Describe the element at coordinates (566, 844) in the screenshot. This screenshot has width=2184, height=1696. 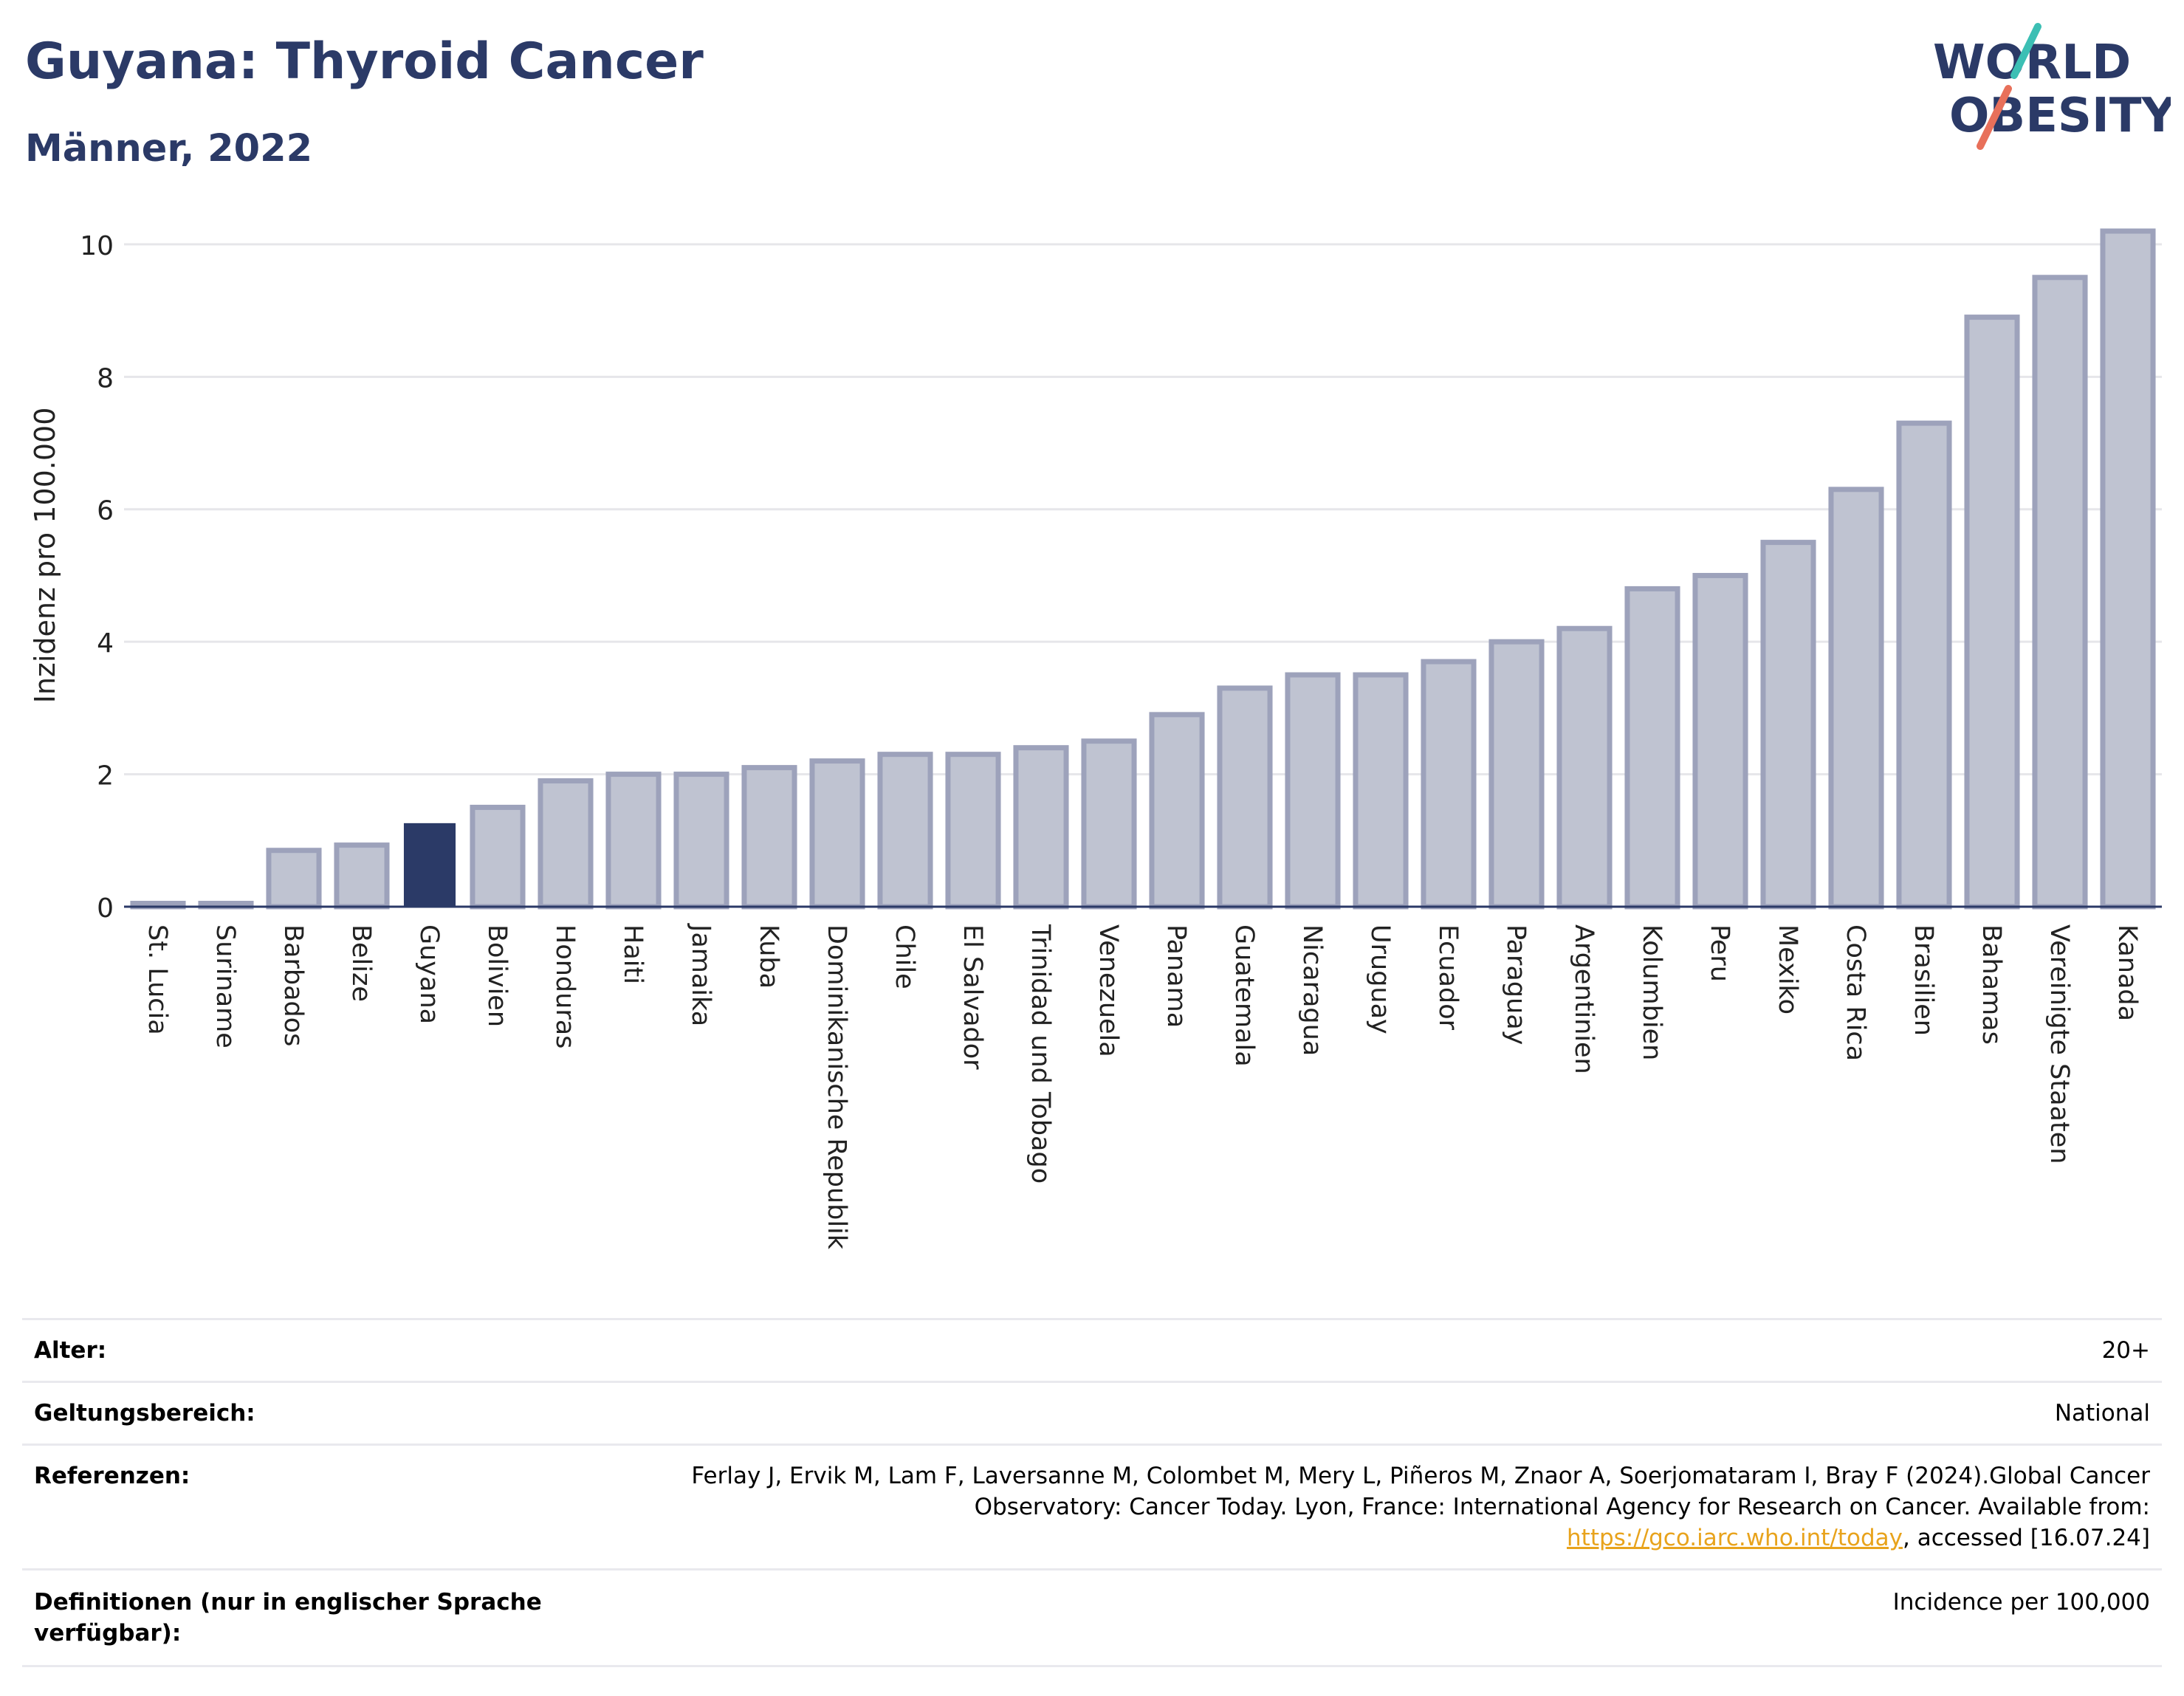
I see `bar-honduras` at that location.